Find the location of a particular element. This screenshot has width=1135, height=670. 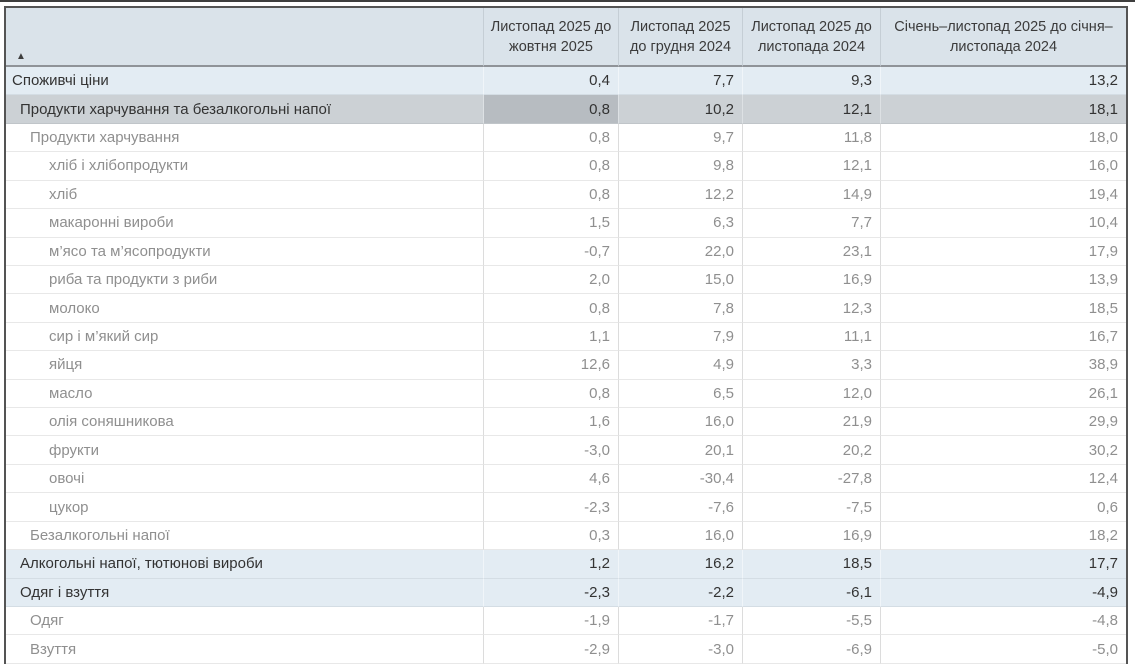

value-cell: 12,2 is located at coordinates (680, 195).